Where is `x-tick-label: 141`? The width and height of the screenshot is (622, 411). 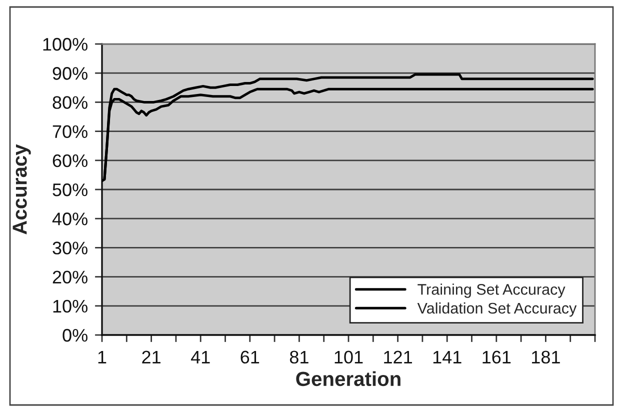
x-tick-label: 141 is located at coordinates (447, 357).